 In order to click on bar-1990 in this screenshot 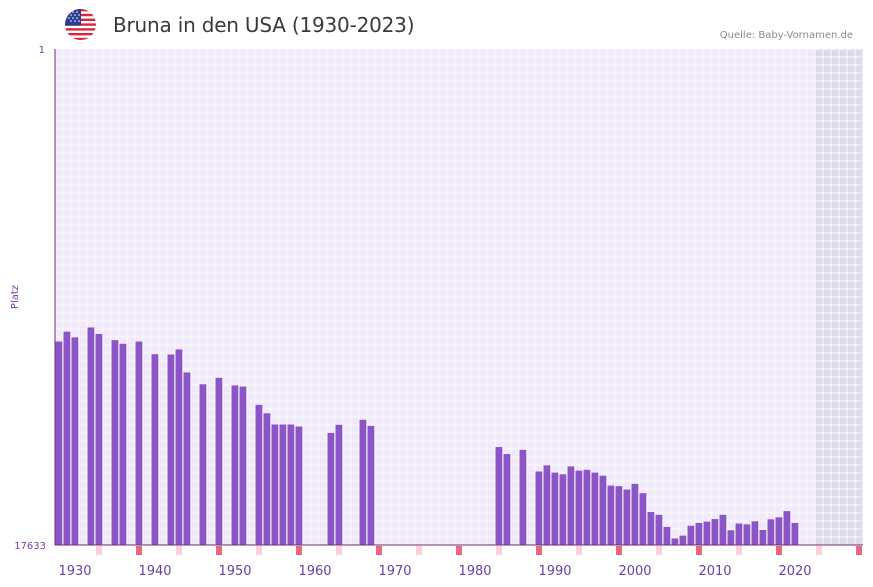, I will do `click(555, 508)`.